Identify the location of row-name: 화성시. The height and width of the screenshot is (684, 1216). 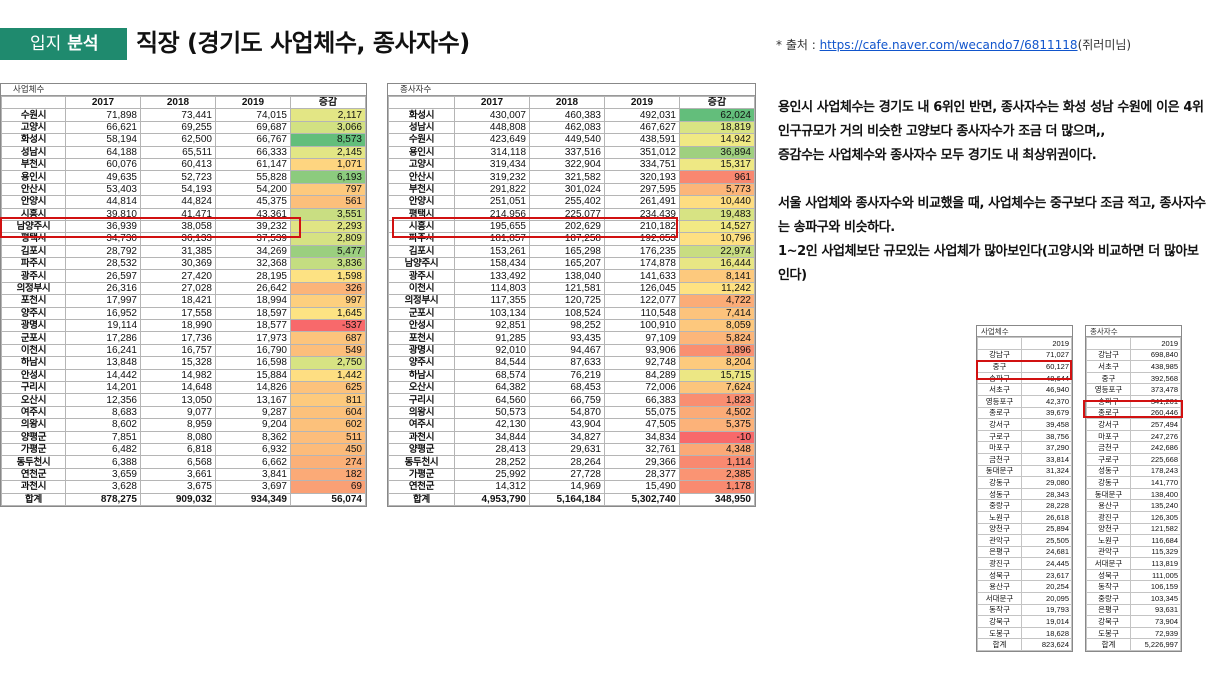
(33, 140).